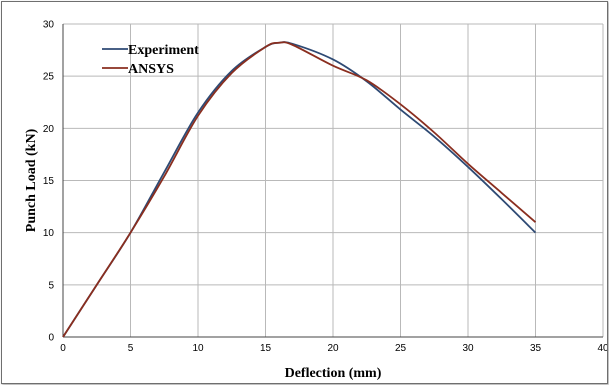 The image size is (609, 385). What do you see at coordinates (163, 50) in the screenshot?
I see `legend-label-experiment: Experiment` at bounding box center [163, 50].